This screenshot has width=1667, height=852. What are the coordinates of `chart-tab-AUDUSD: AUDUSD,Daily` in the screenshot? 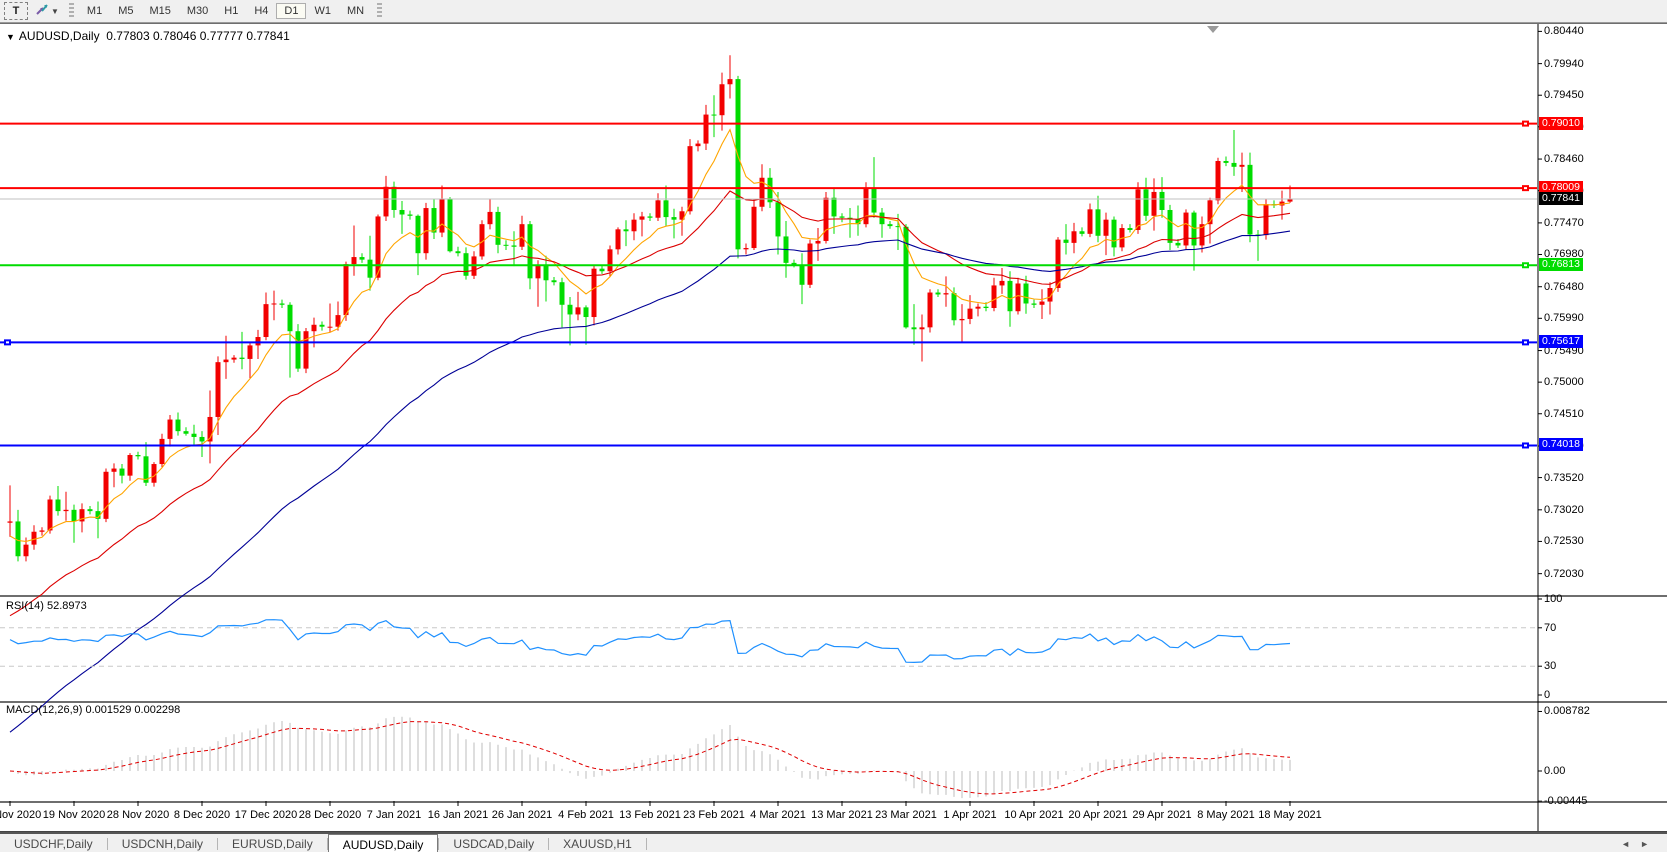 It's located at (383, 843).